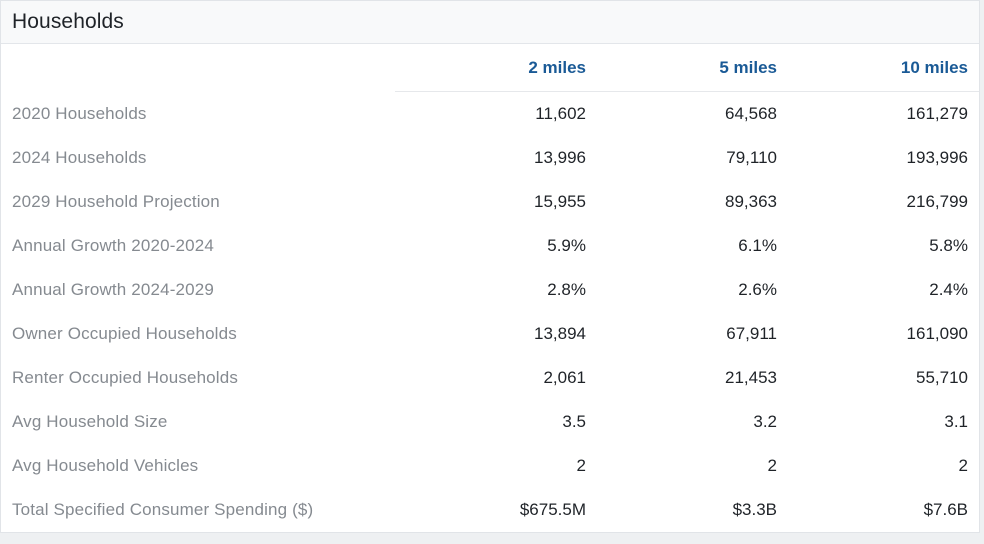 This screenshot has height=544, width=984. I want to click on row-label: Avg Household Vehicles, so click(105, 465).